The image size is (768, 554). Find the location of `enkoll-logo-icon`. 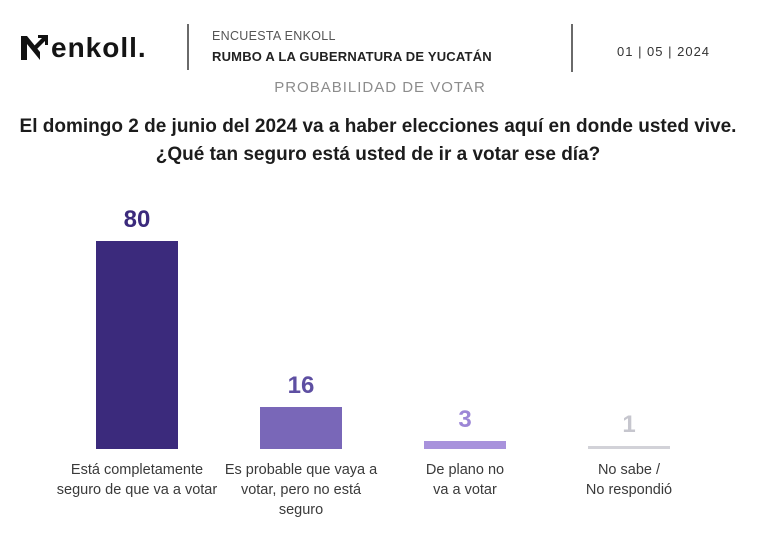

enkoll-logo-icon is located at coordinates (34, 47).